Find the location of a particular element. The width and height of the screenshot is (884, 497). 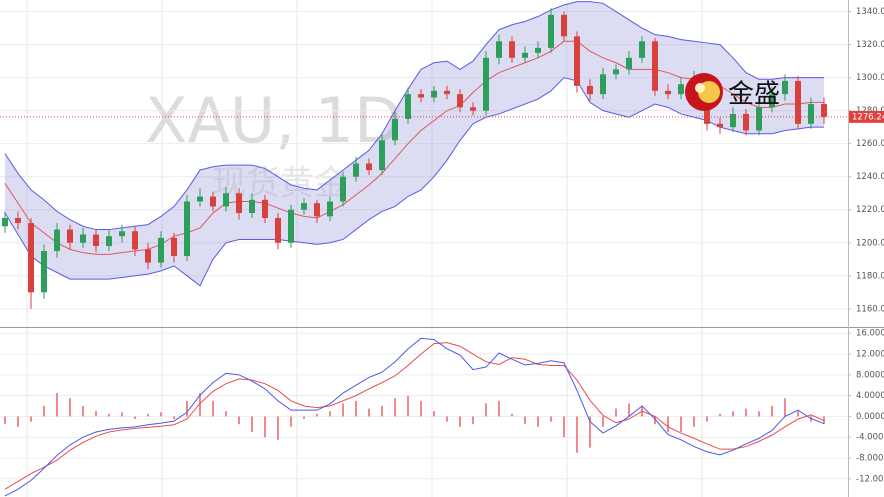

y-tick-label: 1220.00 is located at coordinates (870, 210).